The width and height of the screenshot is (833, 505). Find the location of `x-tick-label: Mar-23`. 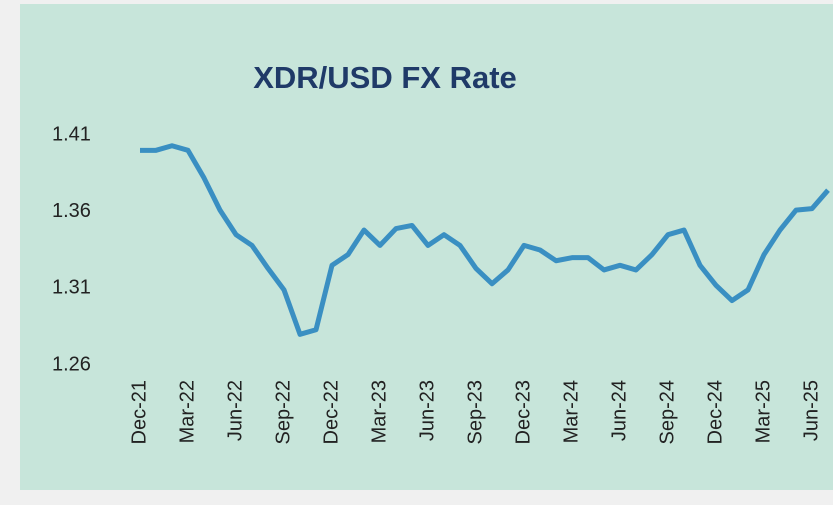

x-tick-label: Mar-23 is located at coordinates (379, 411).